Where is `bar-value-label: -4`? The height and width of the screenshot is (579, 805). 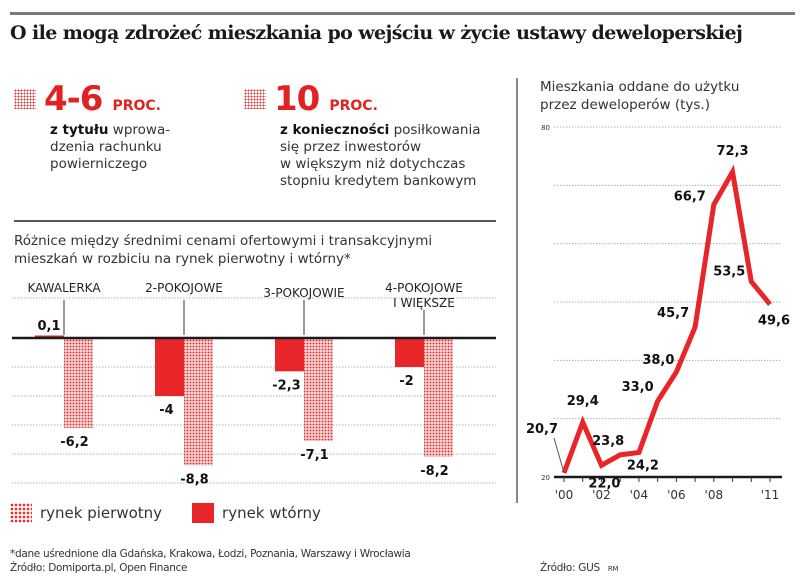
bar-value-label: -4 is located at coordinates (166, 410).